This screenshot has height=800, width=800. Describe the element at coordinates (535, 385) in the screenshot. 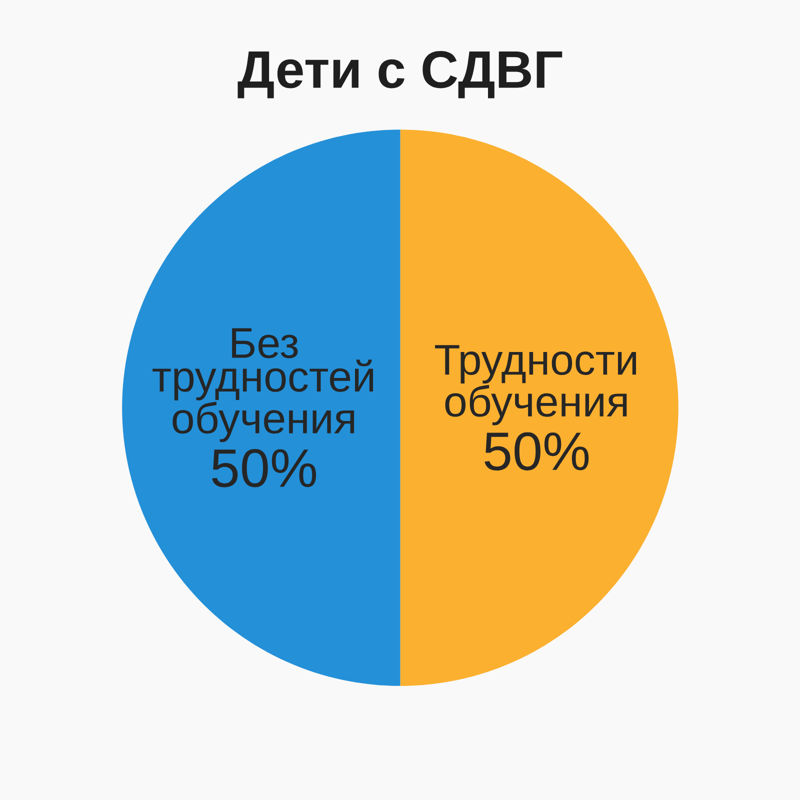

I see `slice-label: Трудности обучения` at that location.